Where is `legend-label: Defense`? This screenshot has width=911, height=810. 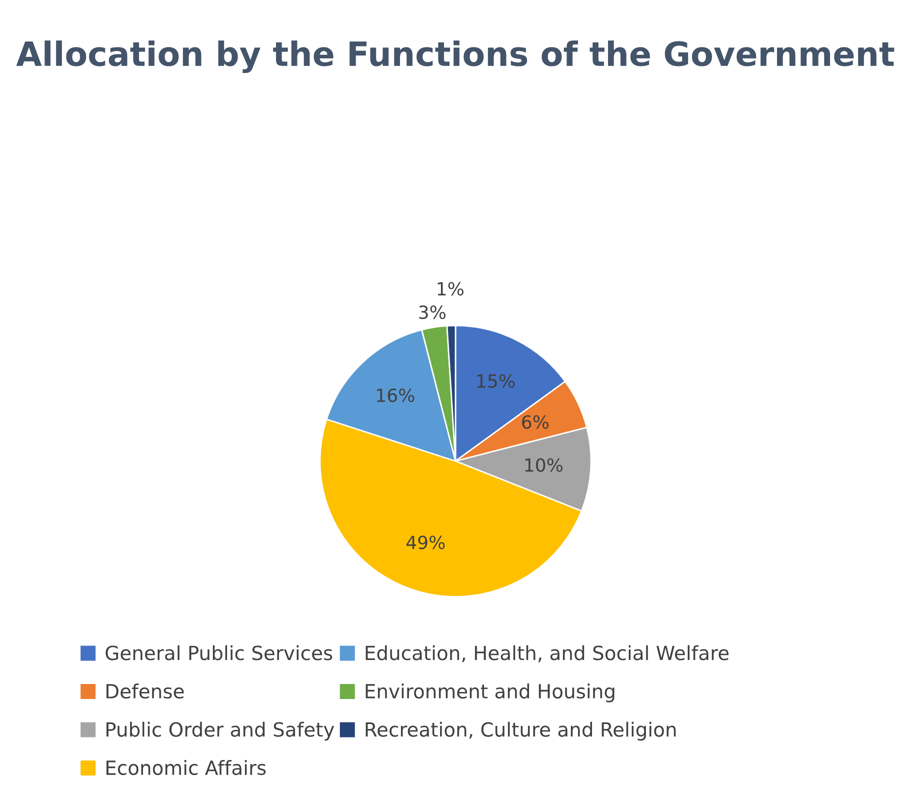 legend-label: Defense is located at coordinates (145, 691).